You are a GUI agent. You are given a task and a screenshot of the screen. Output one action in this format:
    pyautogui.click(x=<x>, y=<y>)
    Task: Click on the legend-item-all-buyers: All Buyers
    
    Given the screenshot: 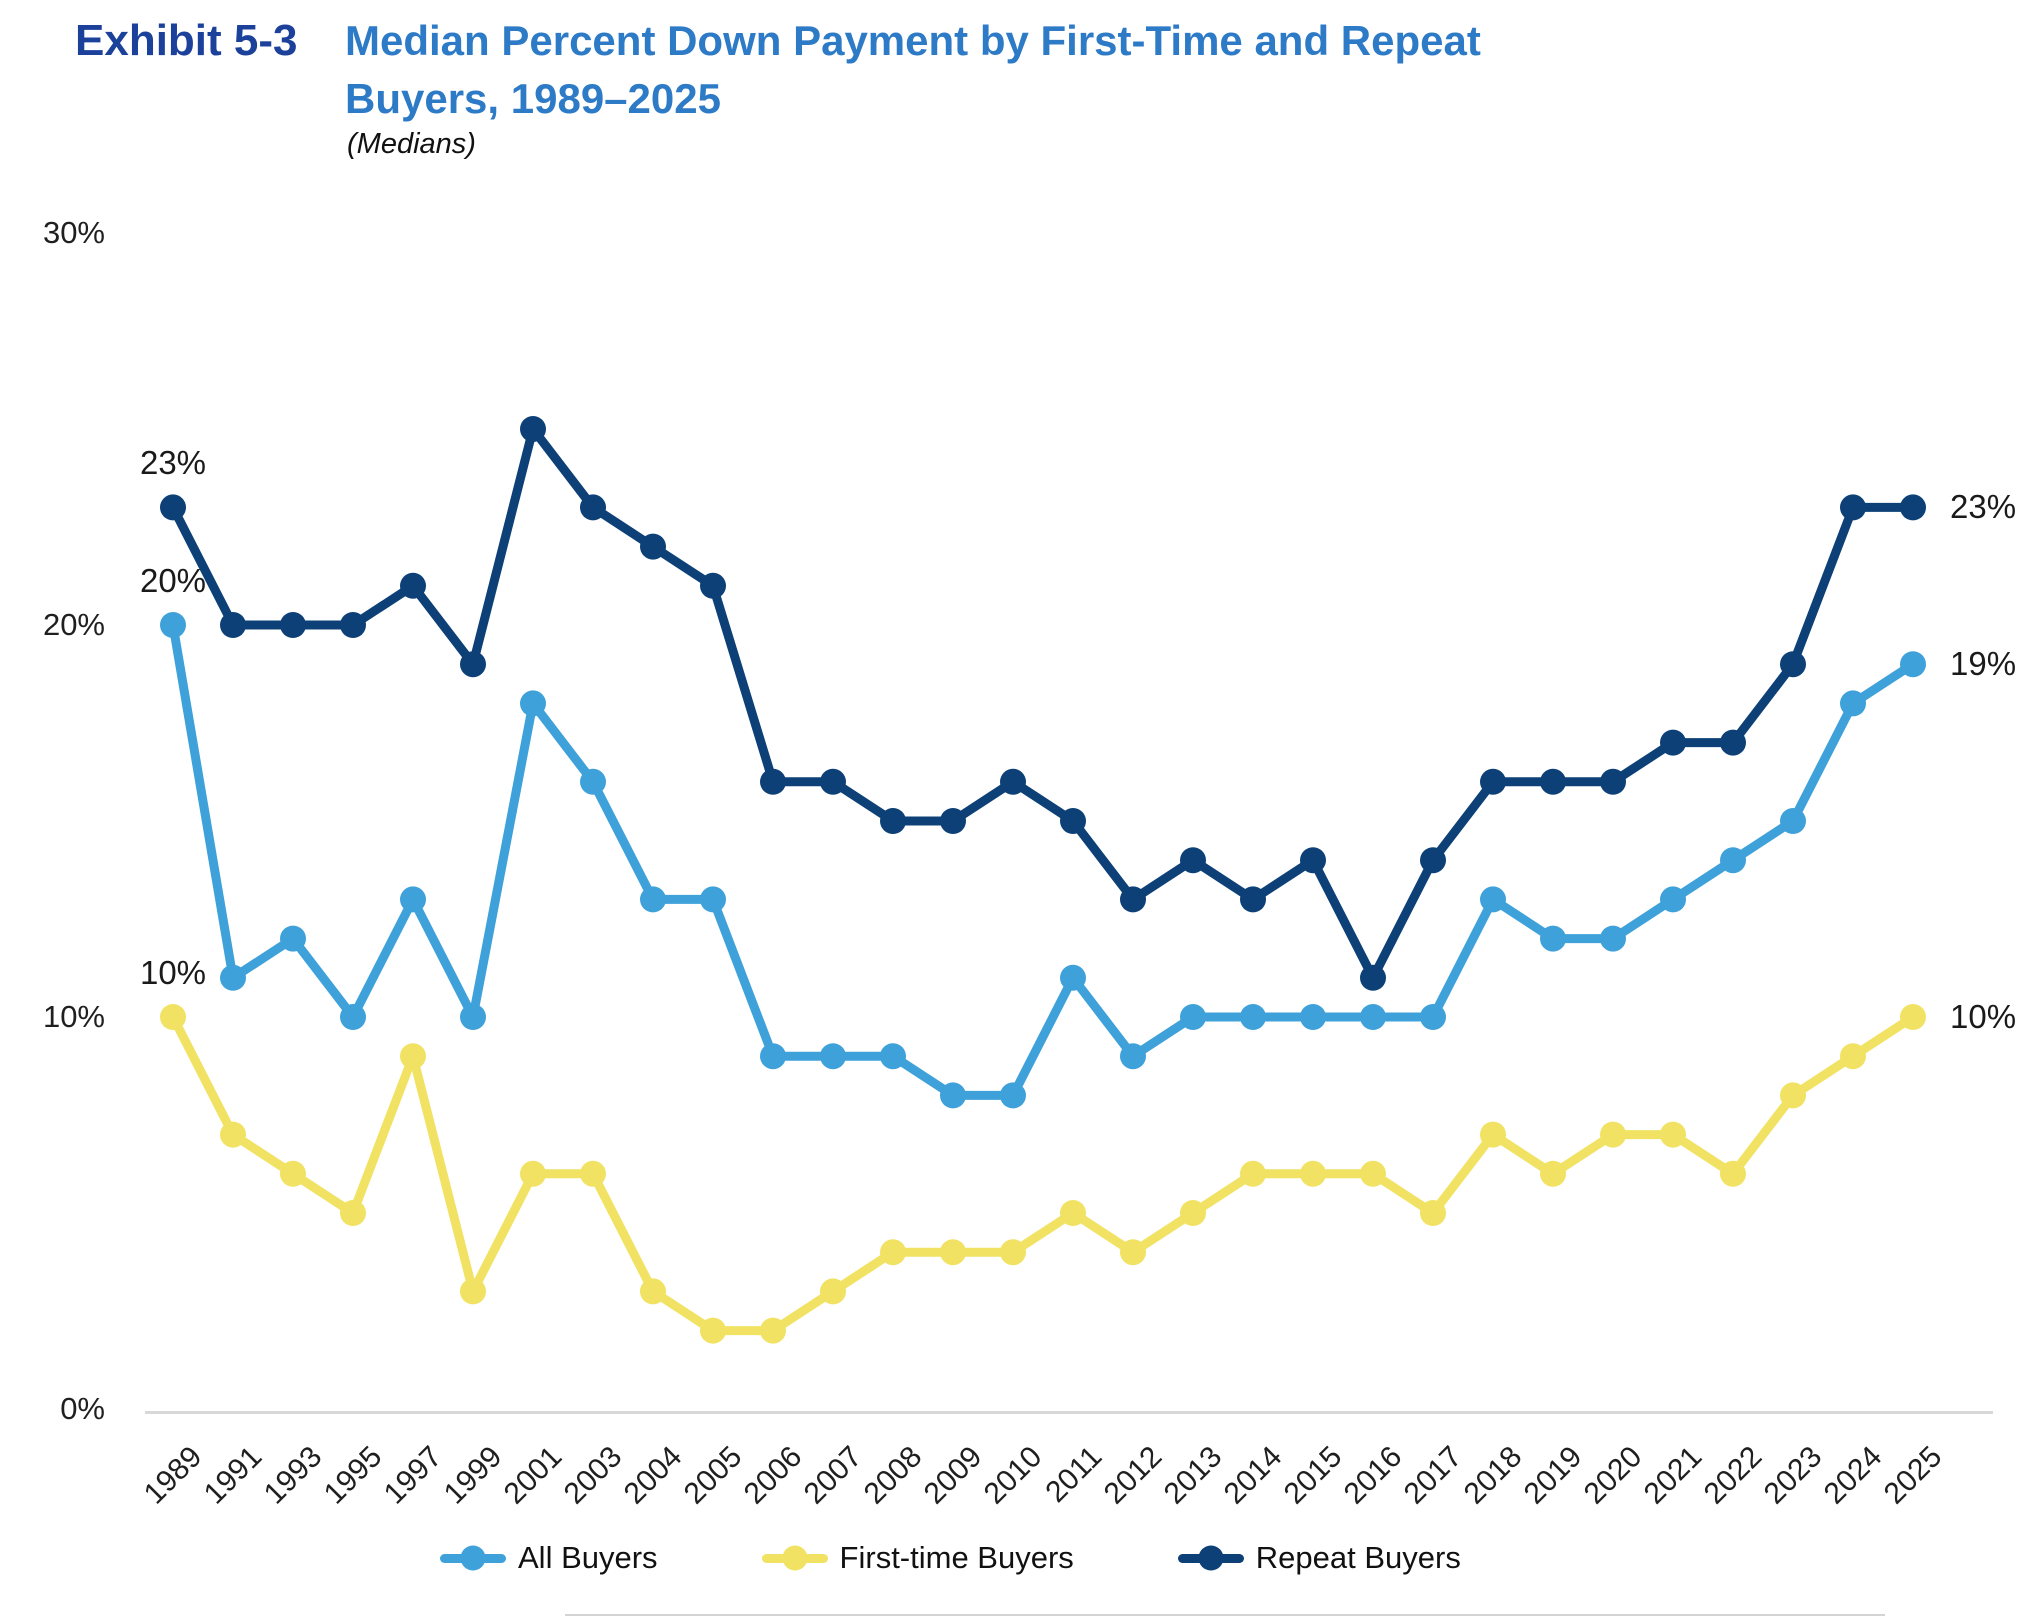 What is the action you would take?
    pyautogui.click(x=549, y=1558)
    